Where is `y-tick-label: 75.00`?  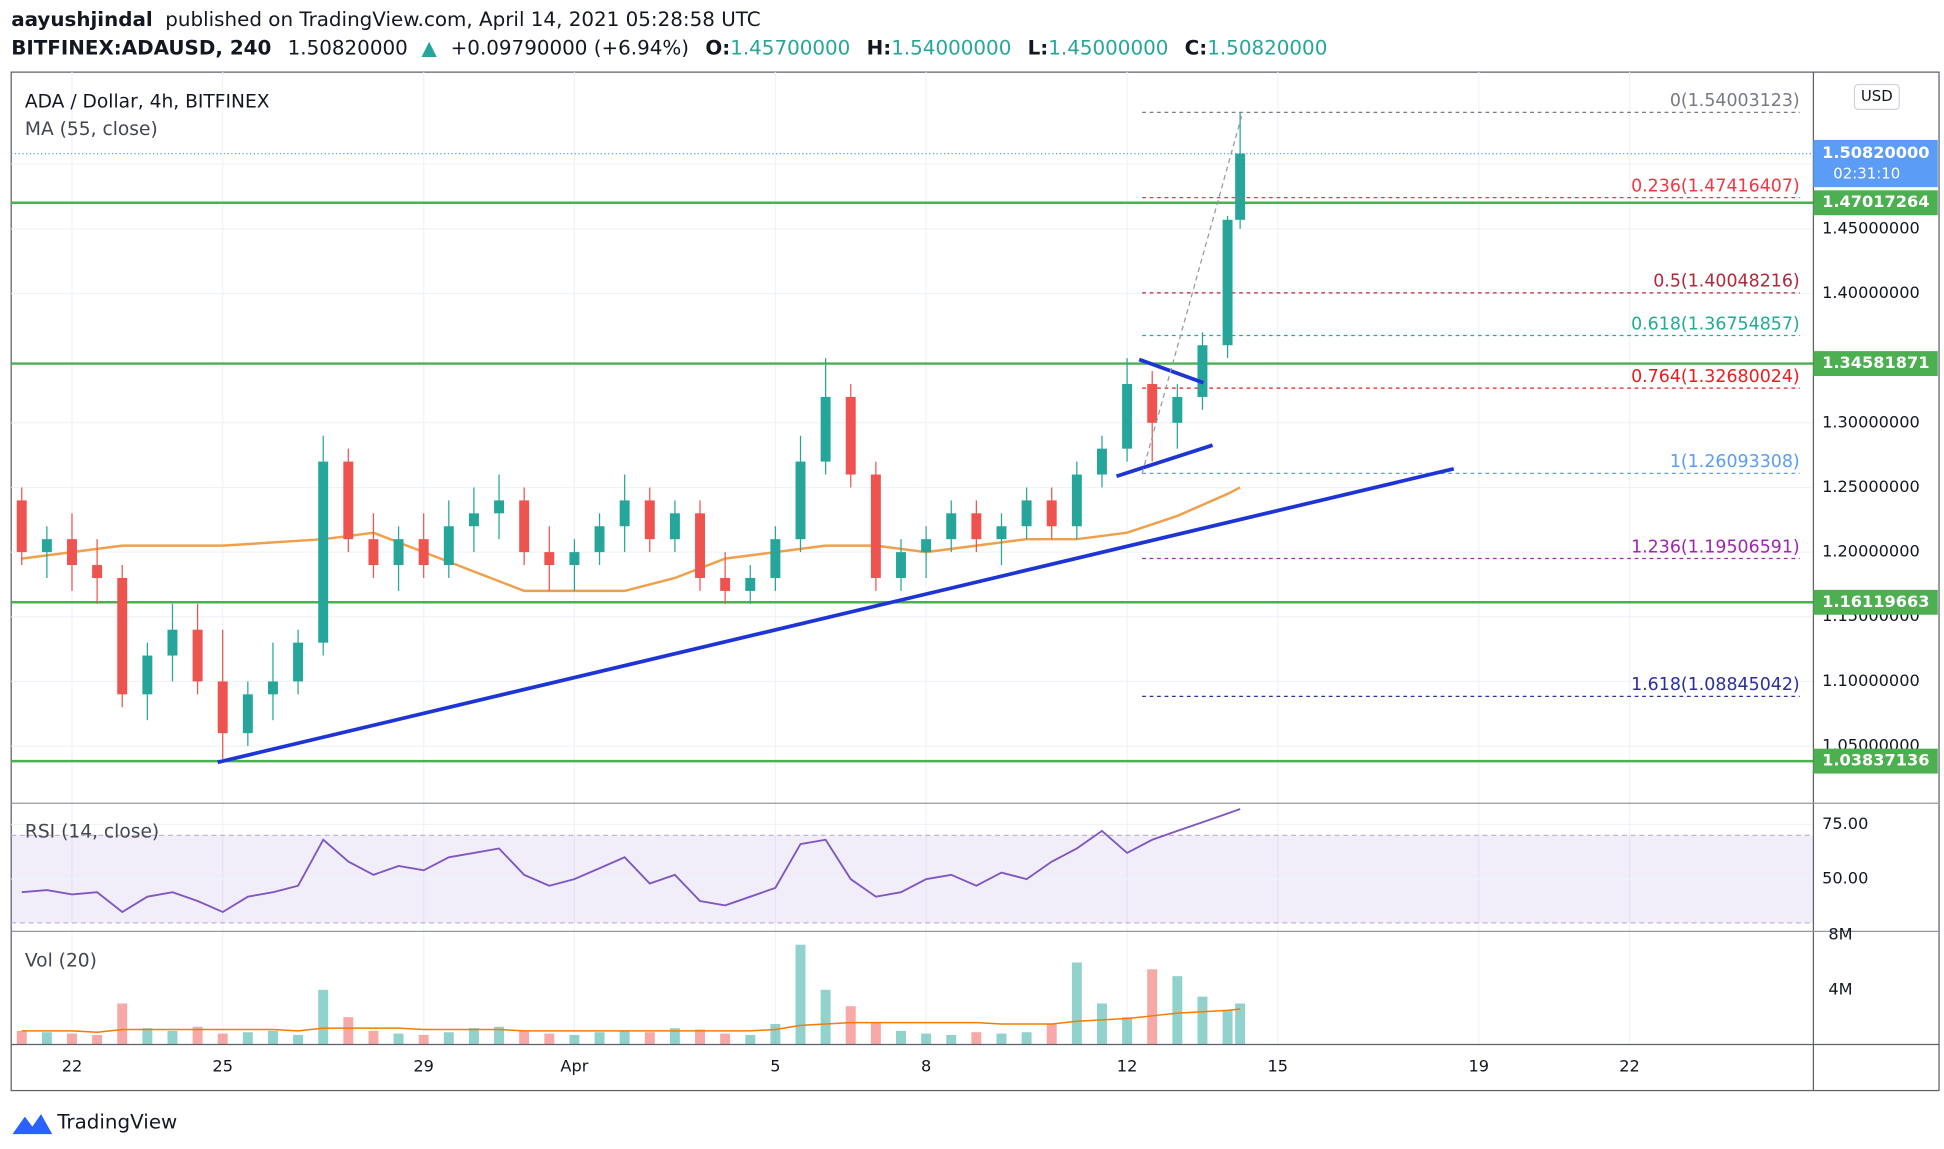
y-tick-label: 75.00 is located at coordinates (1845, 823).